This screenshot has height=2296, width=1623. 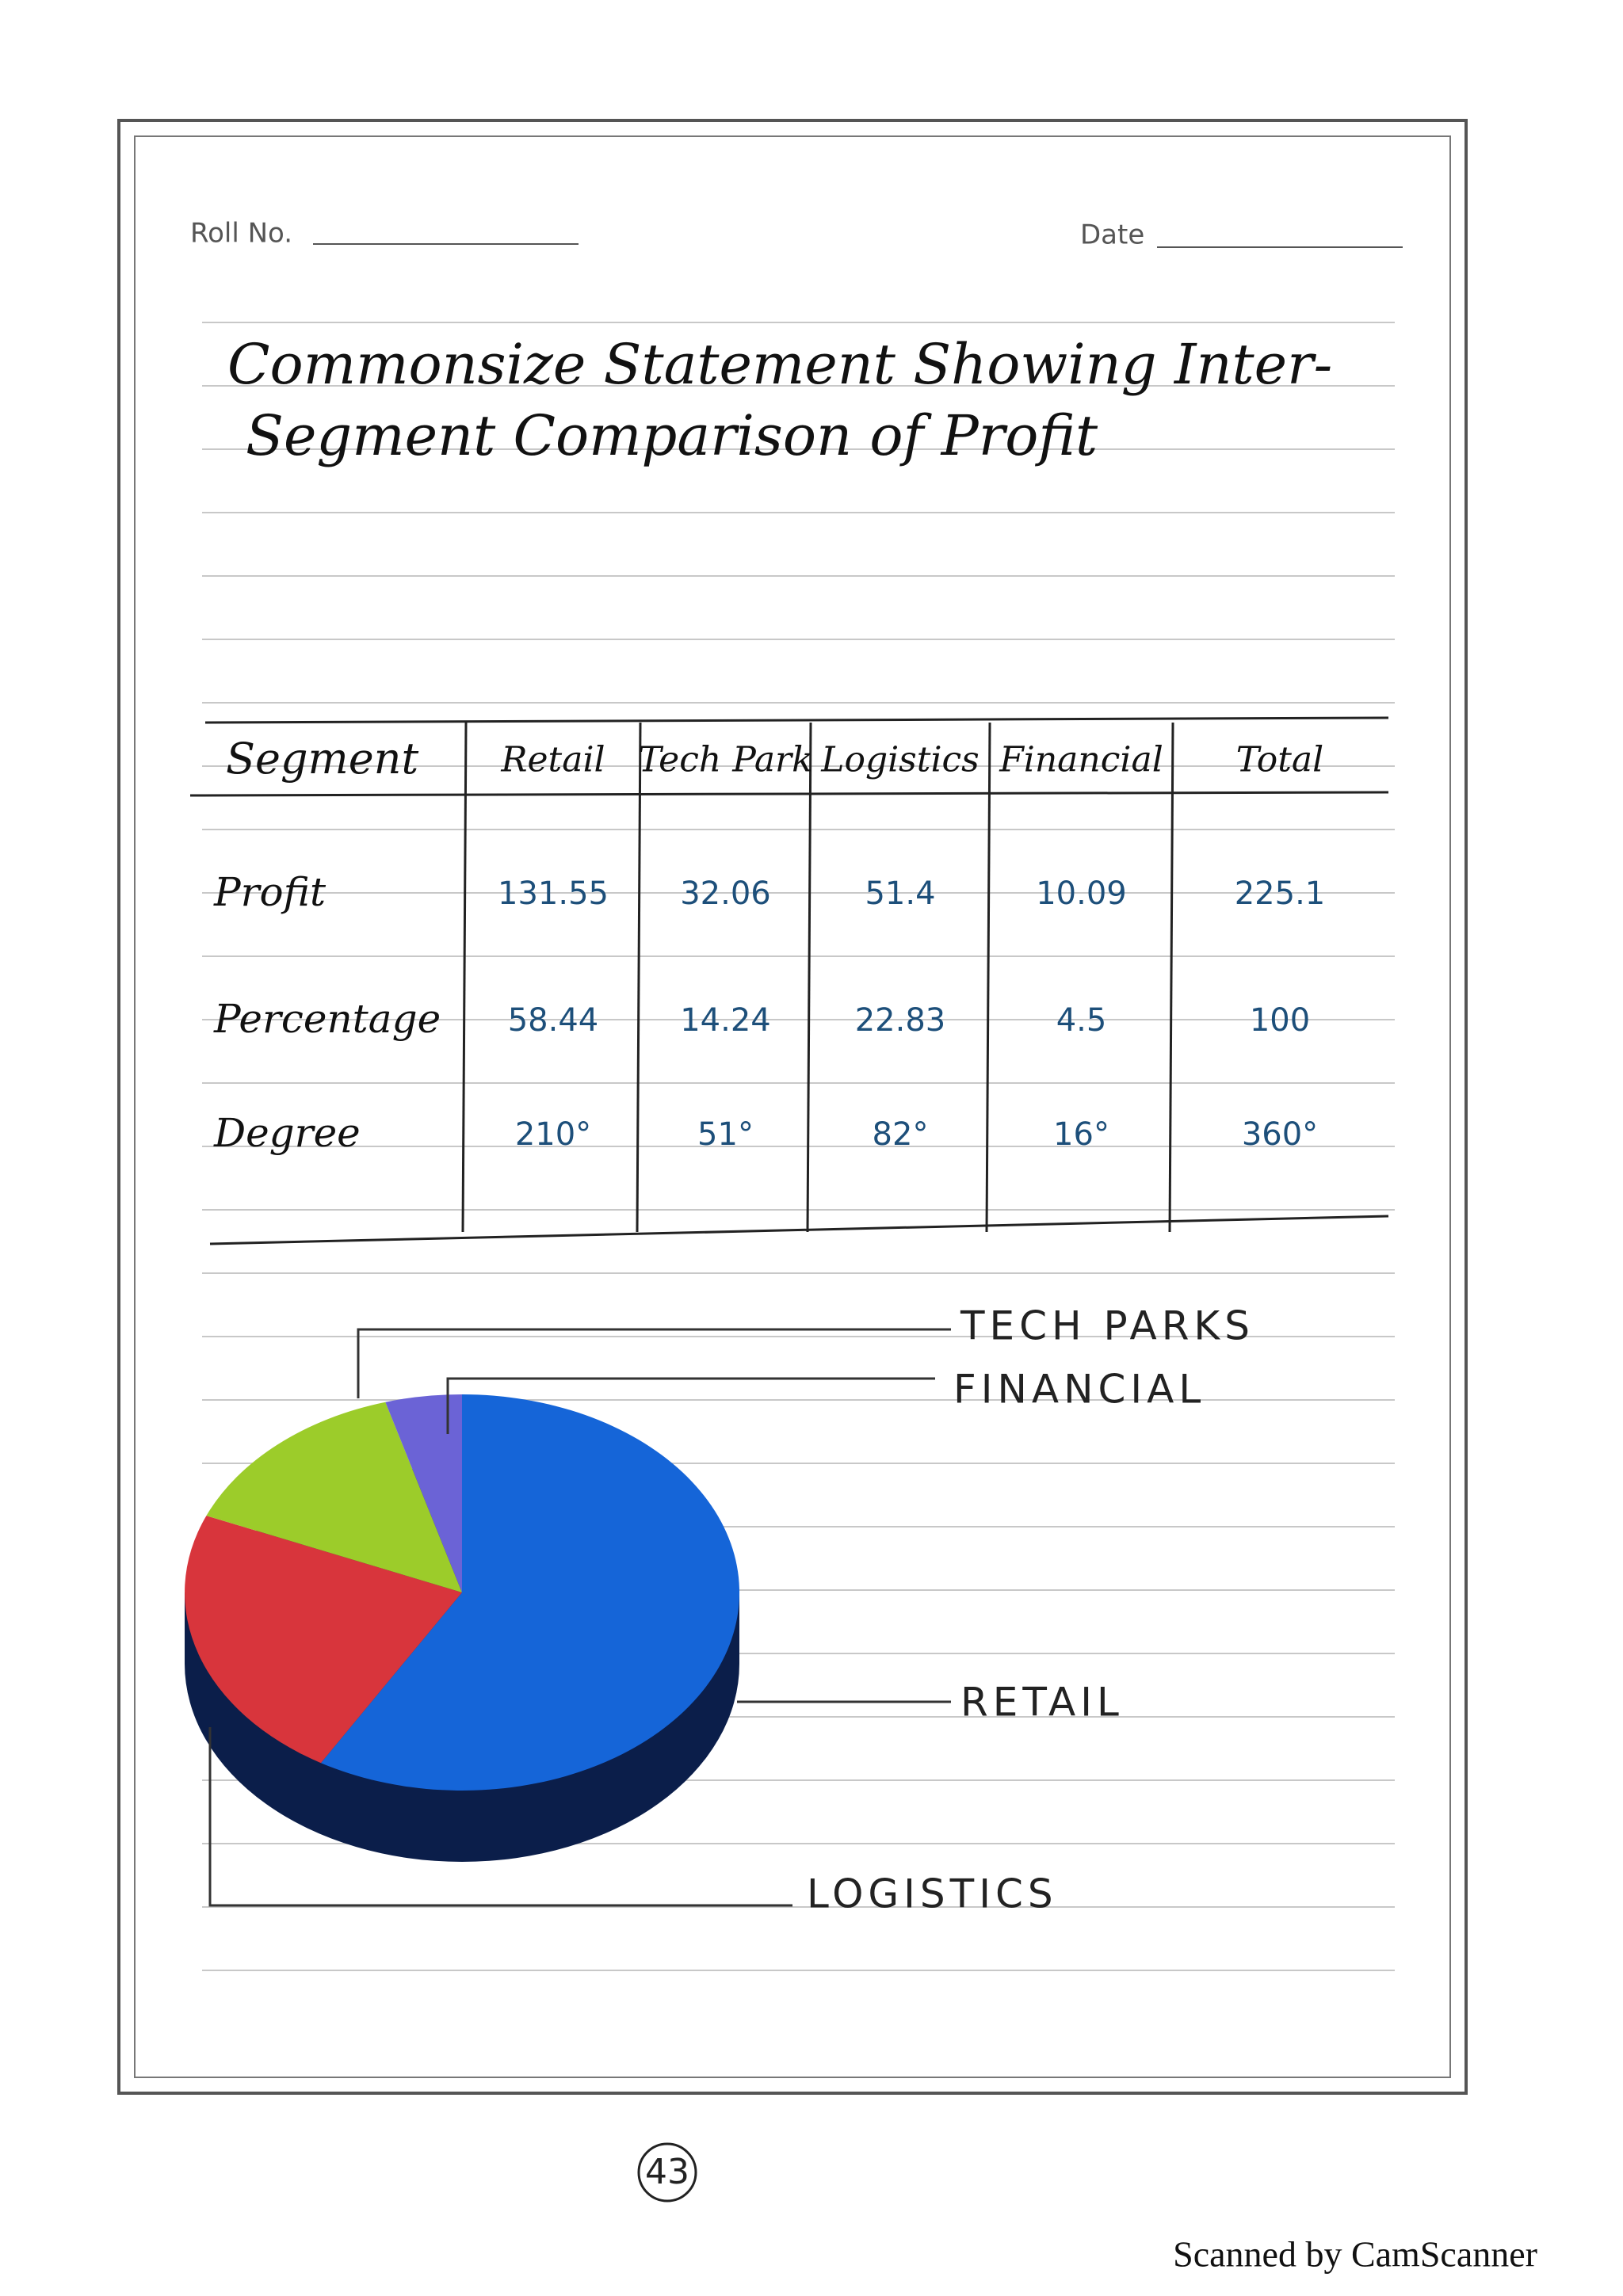 I want to click on pie-label: TECH PARKS, so click(x=1107, y=1326).